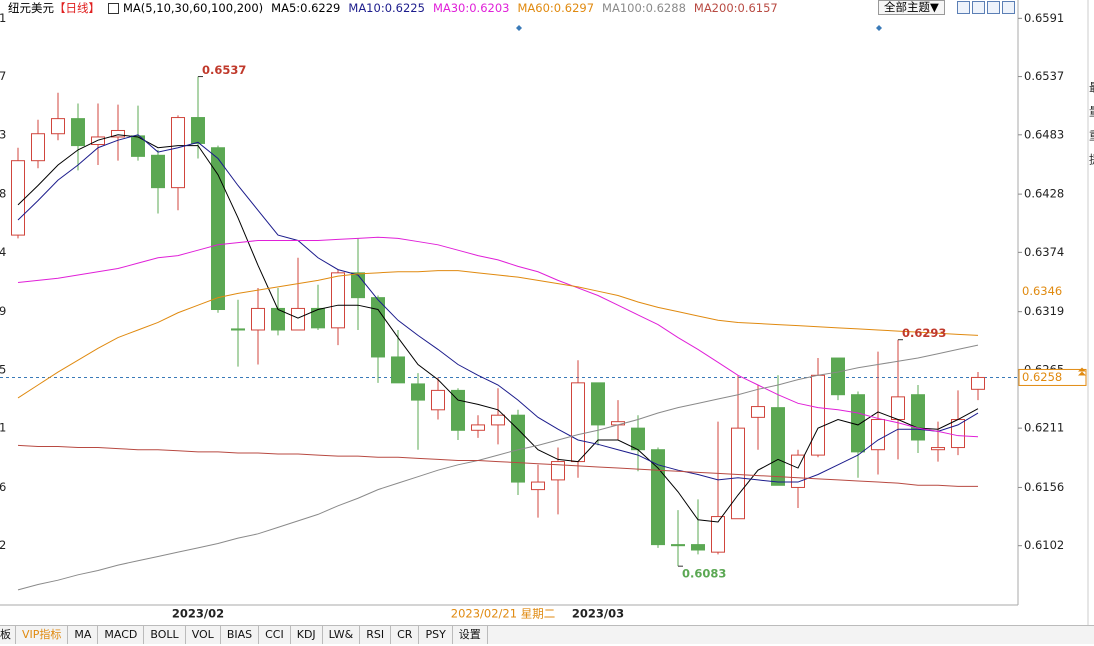 The height and width of the screenshot is (646, 1094). I want to click on tab: VIP指标, so click(42, 635).